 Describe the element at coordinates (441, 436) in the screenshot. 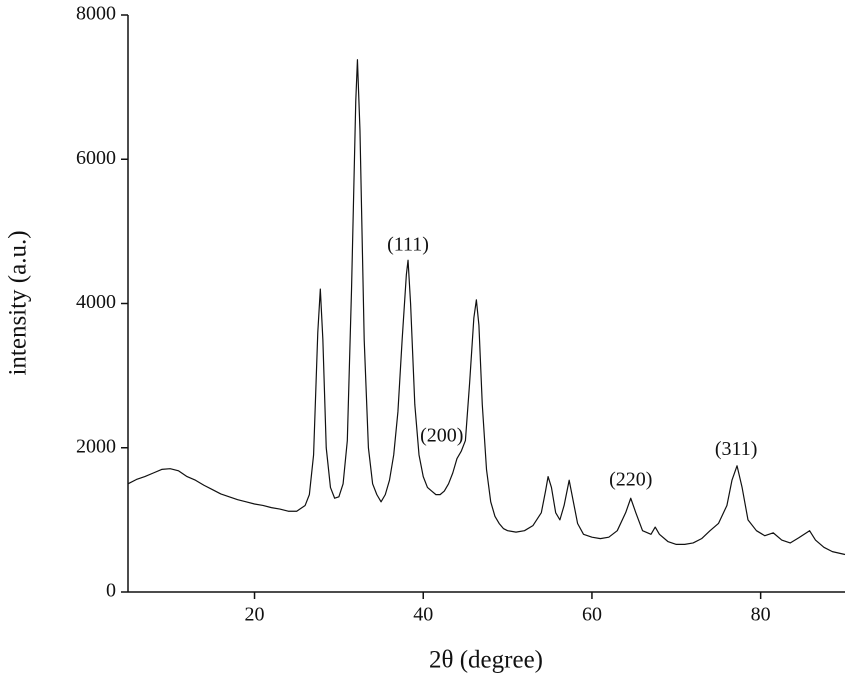

I see `peak-label: (200)` at that location.